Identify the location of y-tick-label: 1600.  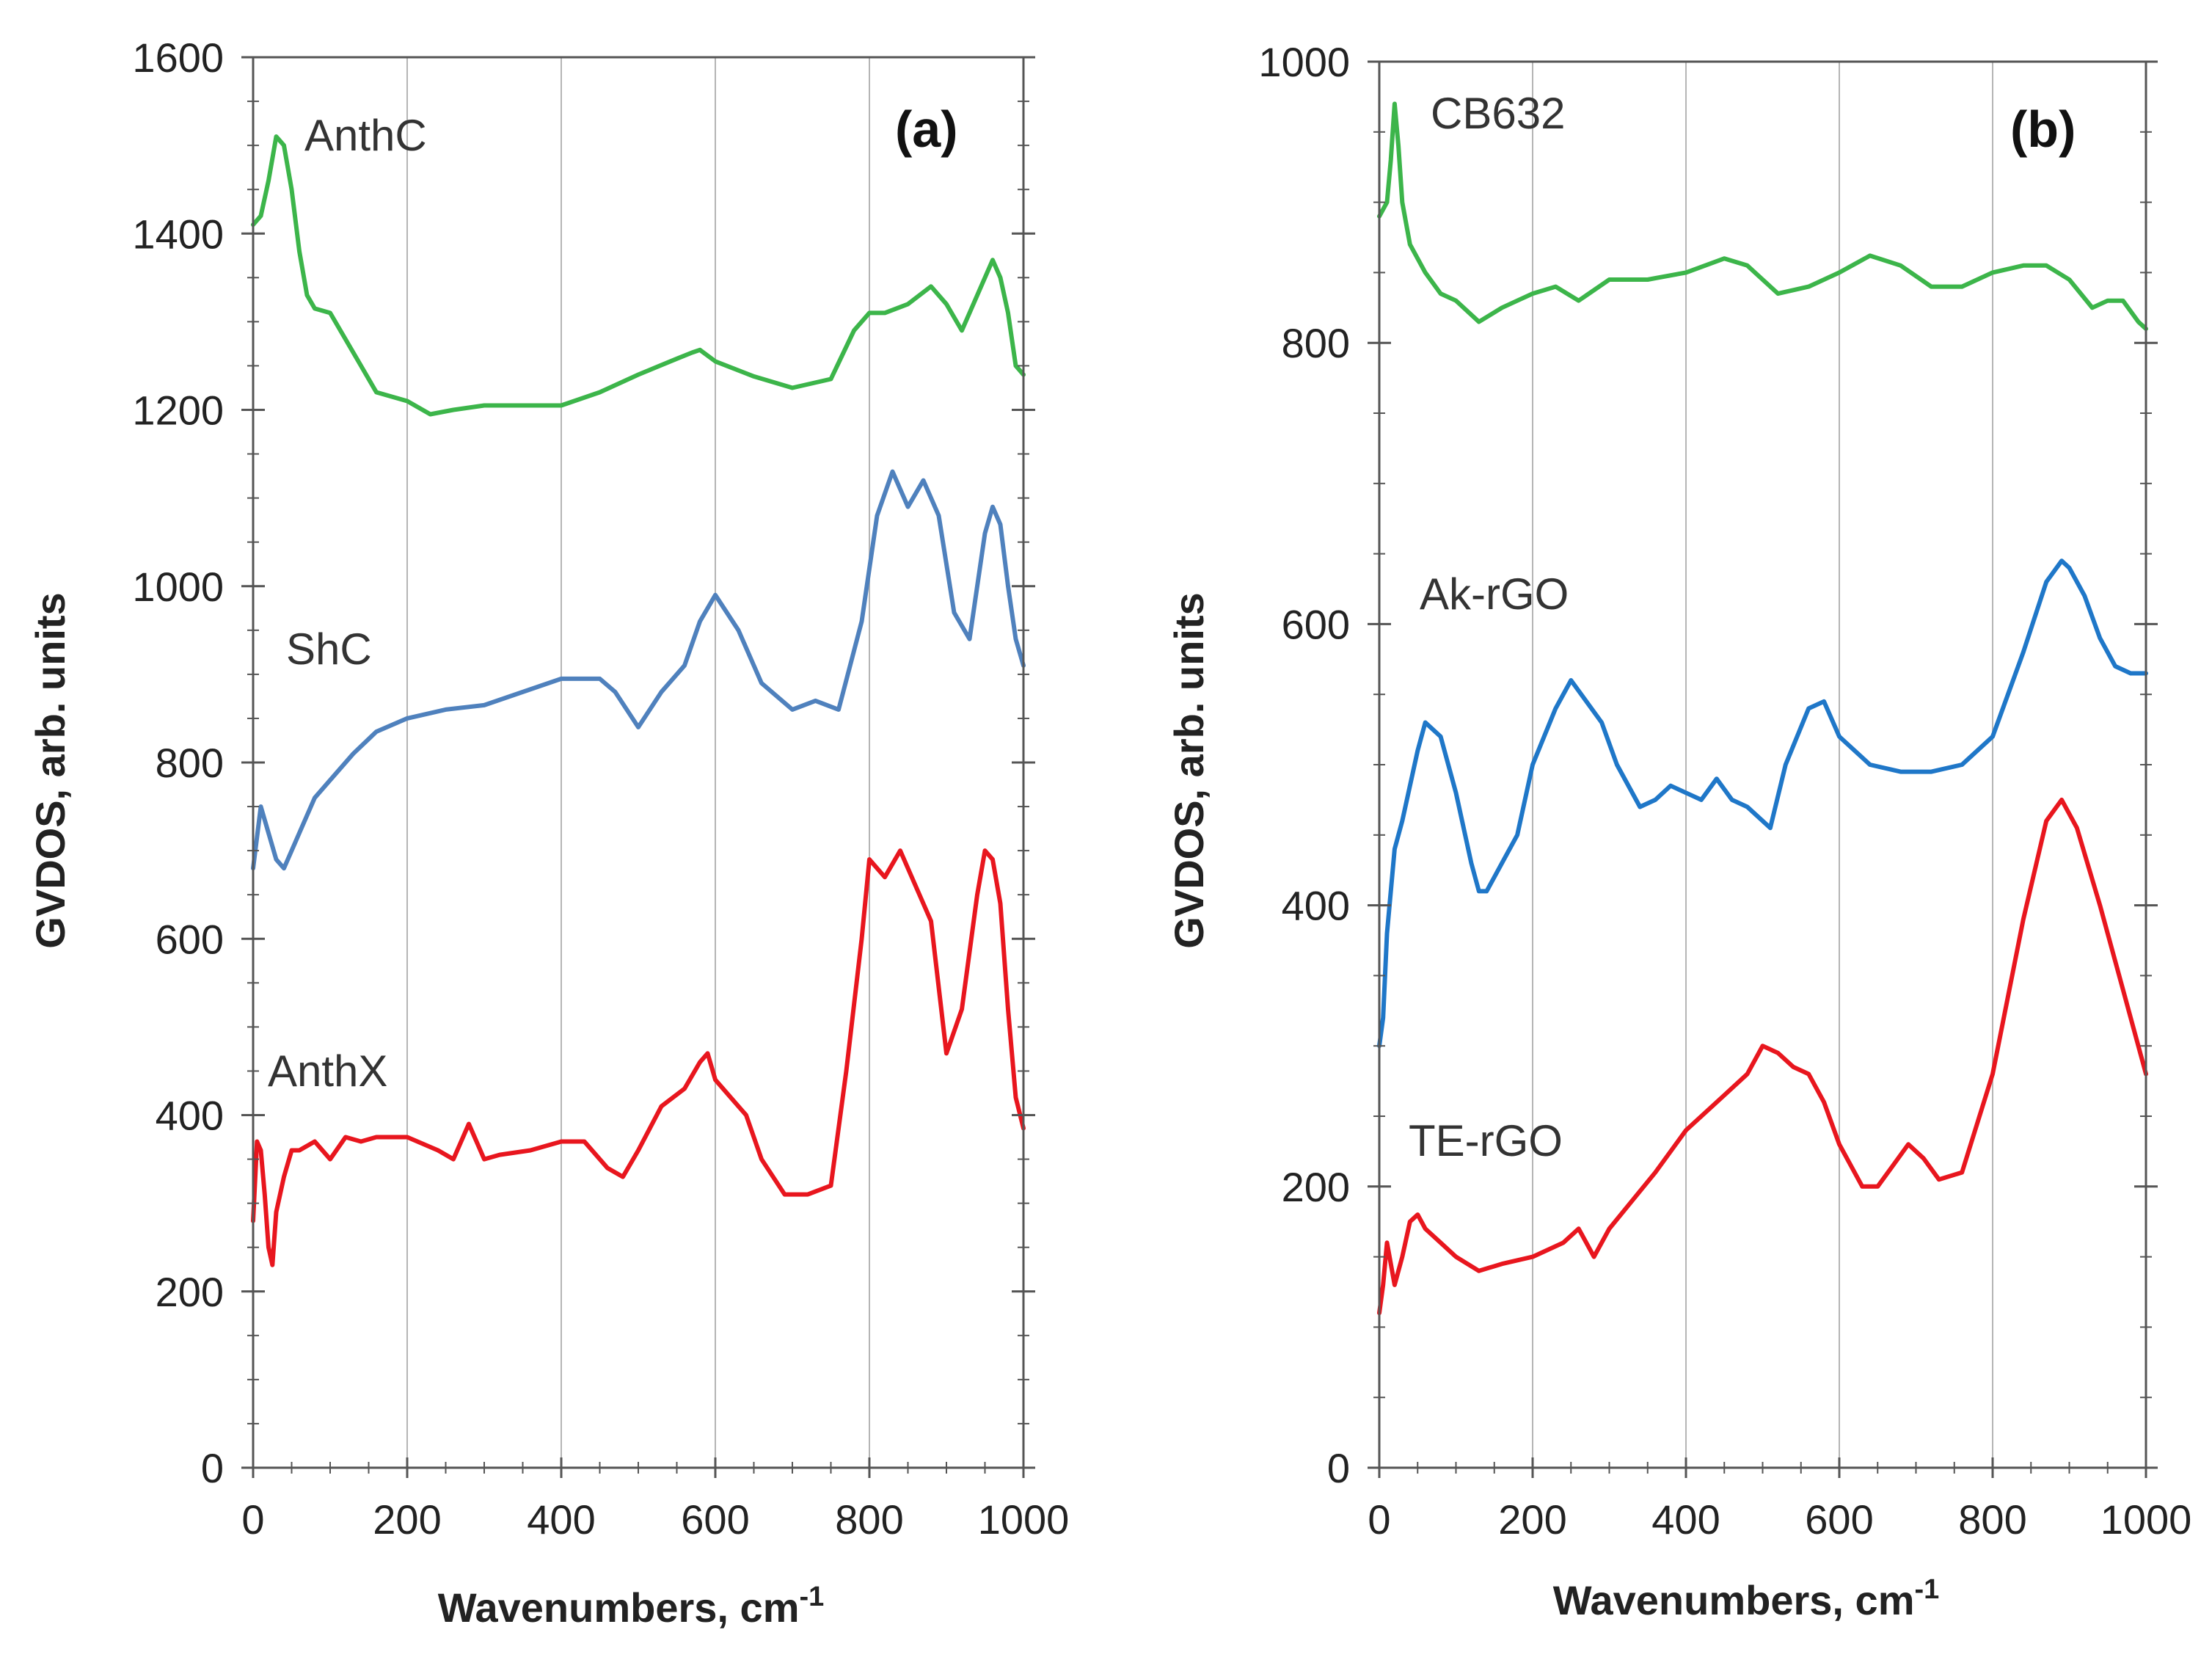
(178, 57).